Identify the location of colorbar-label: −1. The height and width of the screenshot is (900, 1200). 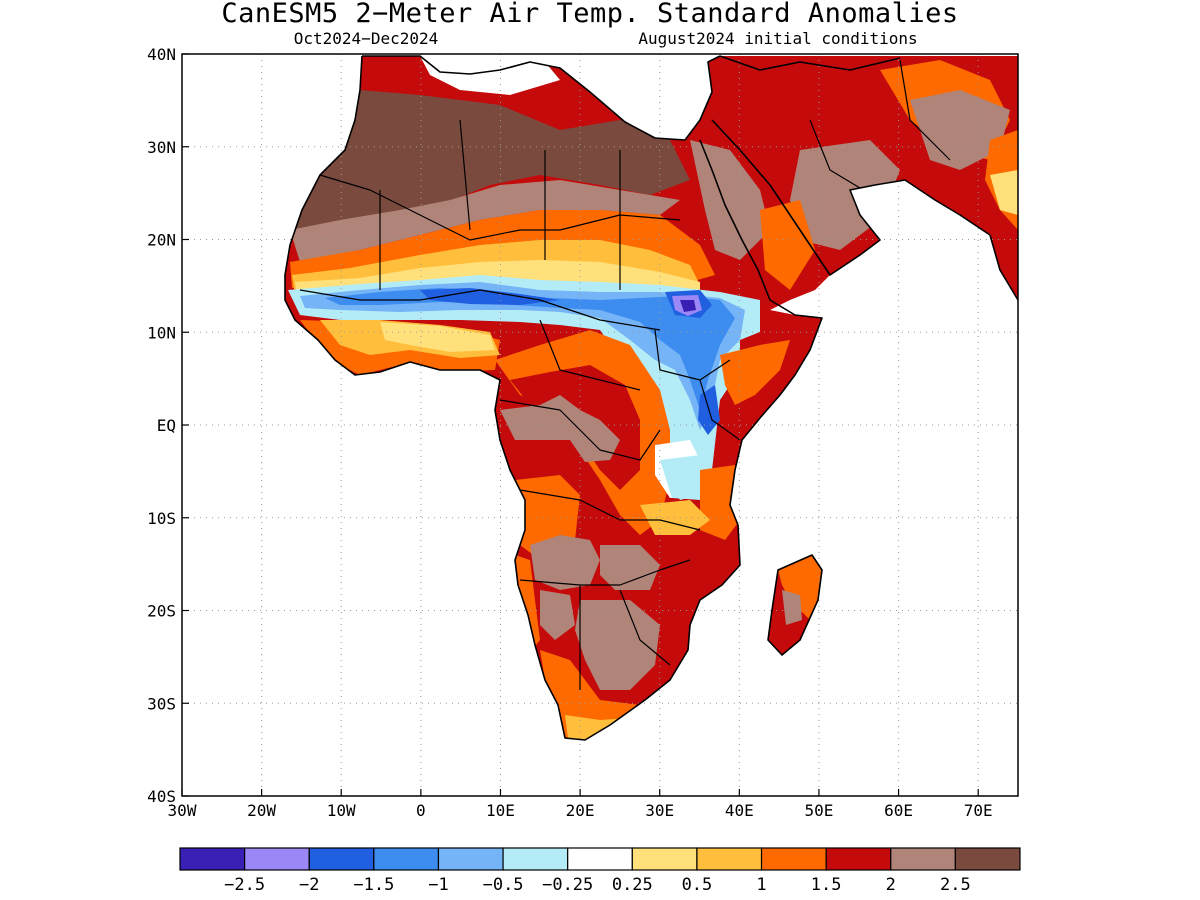
(438, 885).